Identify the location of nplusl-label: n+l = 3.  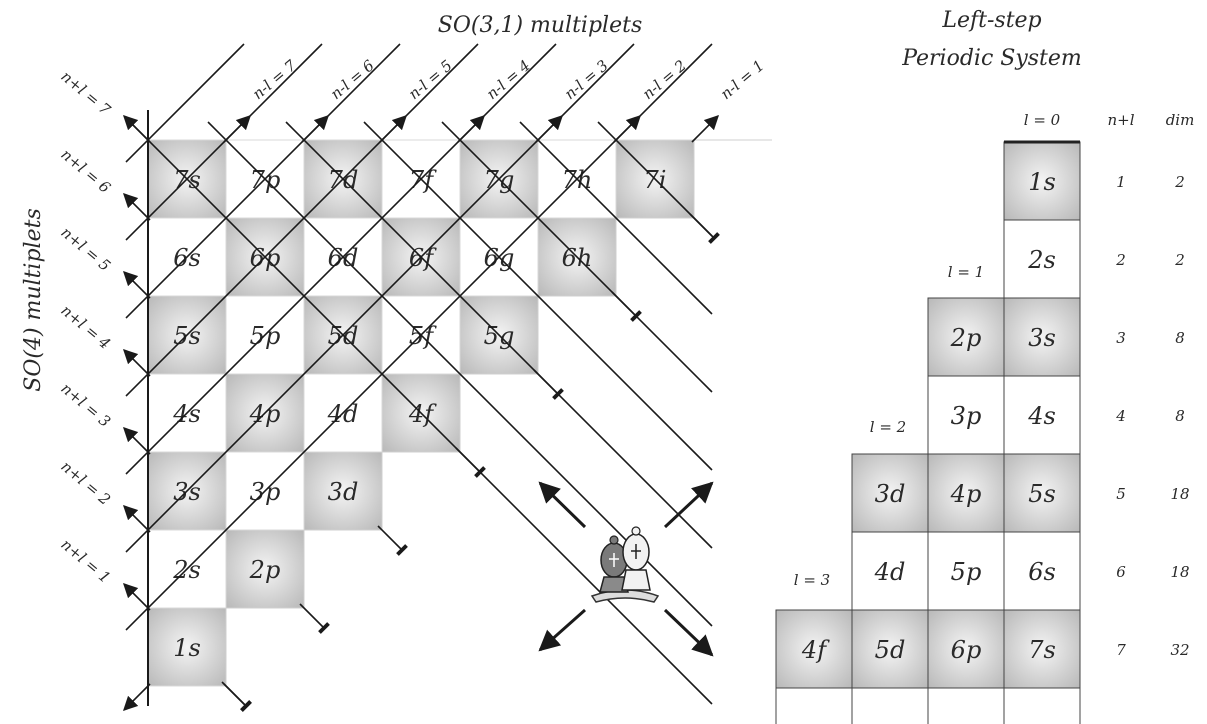
(85, 405).